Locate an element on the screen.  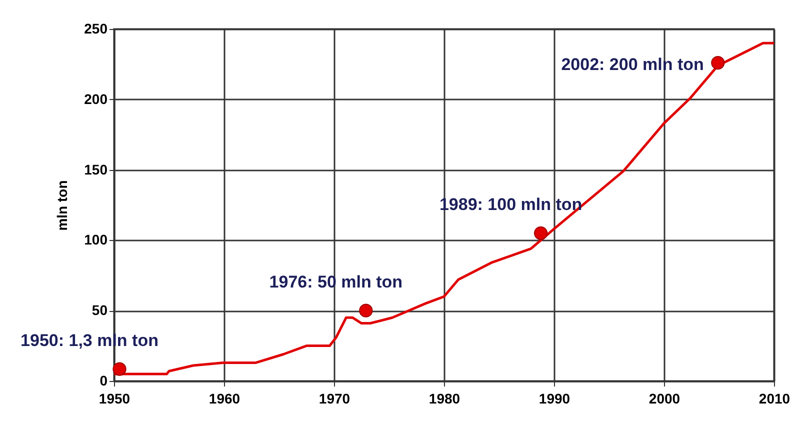
y-tick-label: 50 is located at coordinates (100, 310).